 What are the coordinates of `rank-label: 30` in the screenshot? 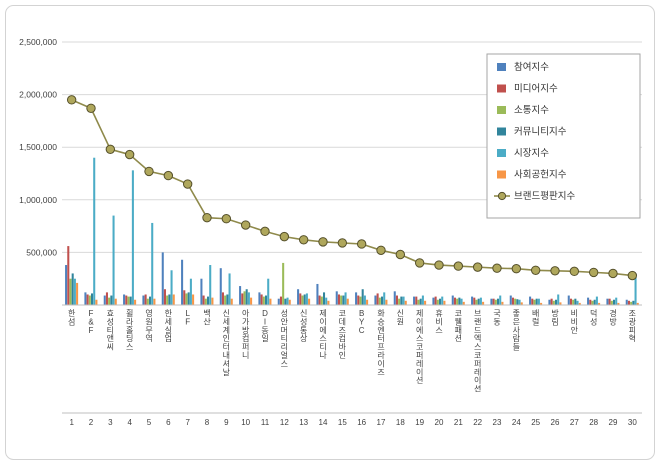 It's located at (632, 422).